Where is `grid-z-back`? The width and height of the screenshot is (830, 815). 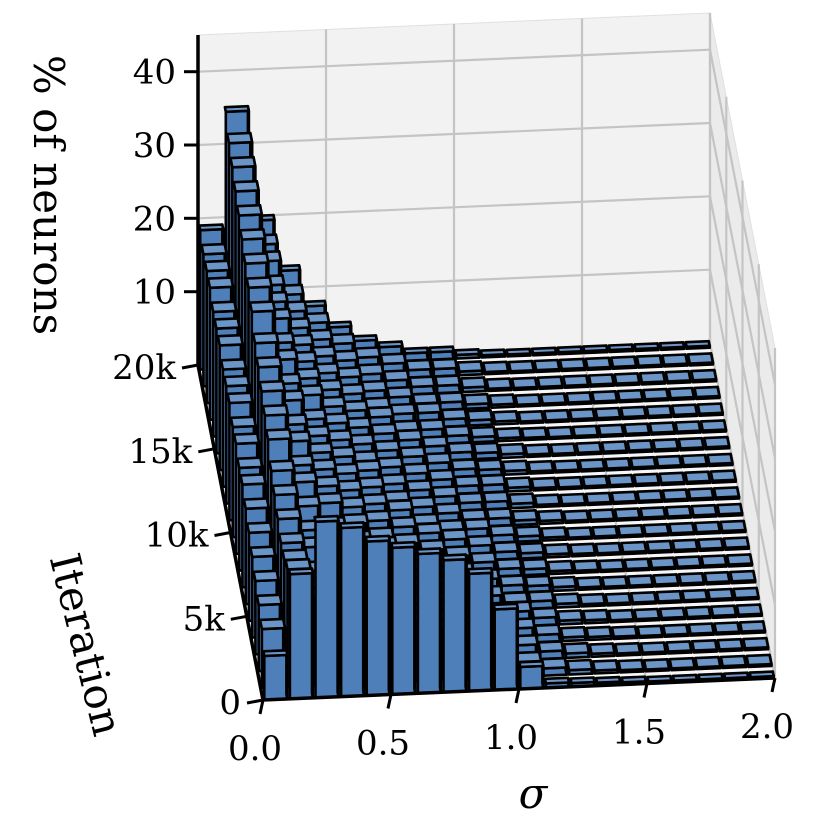 grid-z-back is located at coordinates (454, 60).